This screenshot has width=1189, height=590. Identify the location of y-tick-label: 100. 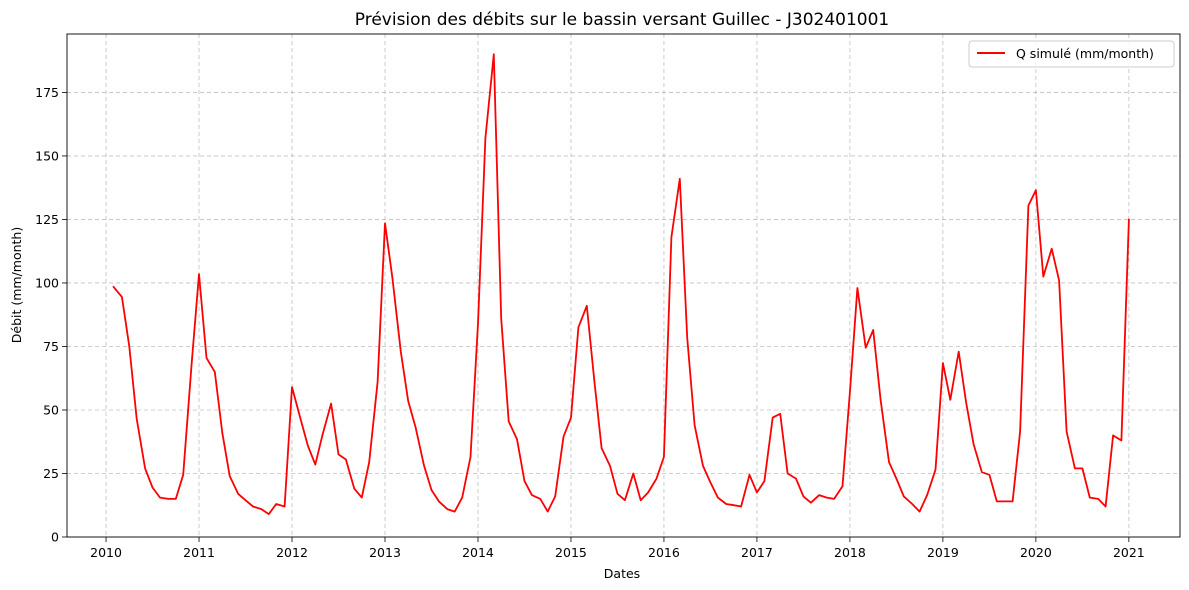
(47, 282).